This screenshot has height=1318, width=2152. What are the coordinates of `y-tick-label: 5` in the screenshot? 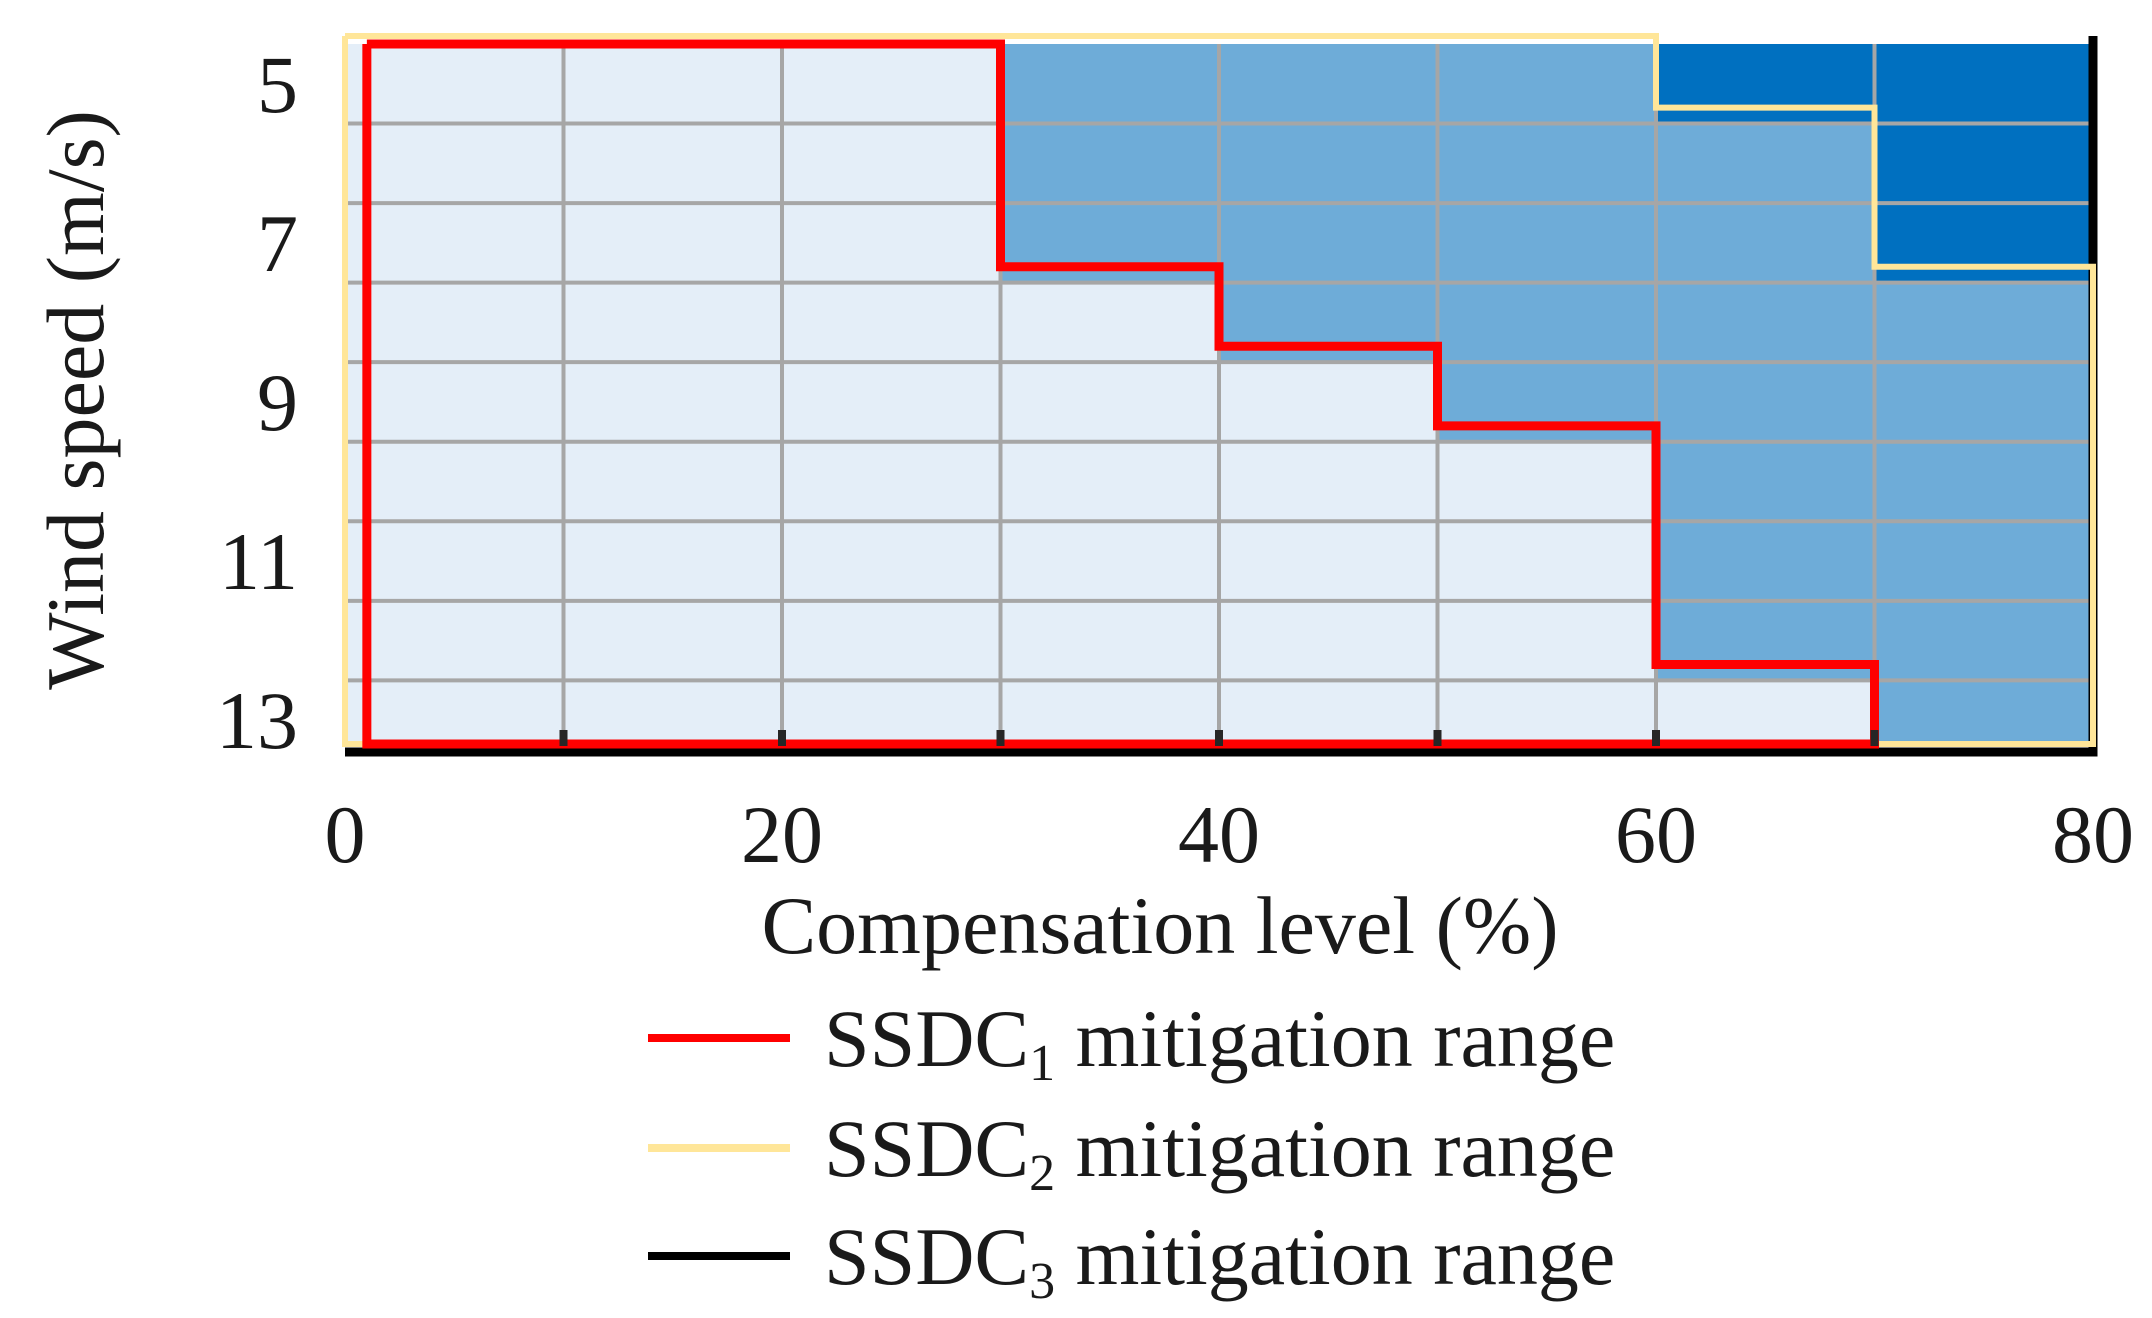 It's located at (277, 84).